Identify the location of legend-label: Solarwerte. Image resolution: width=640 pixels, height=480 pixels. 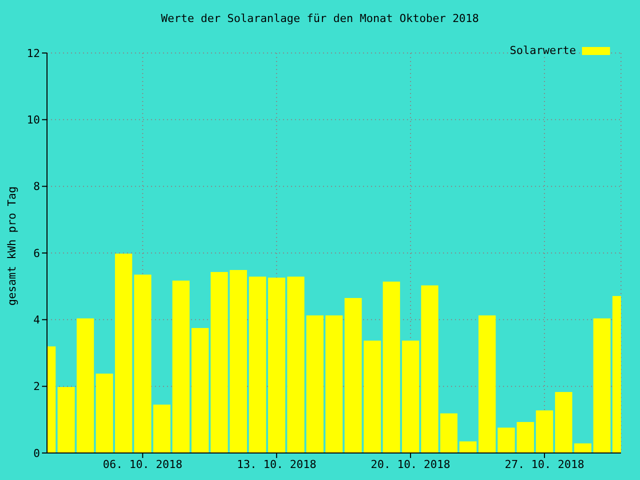
(543, 50).